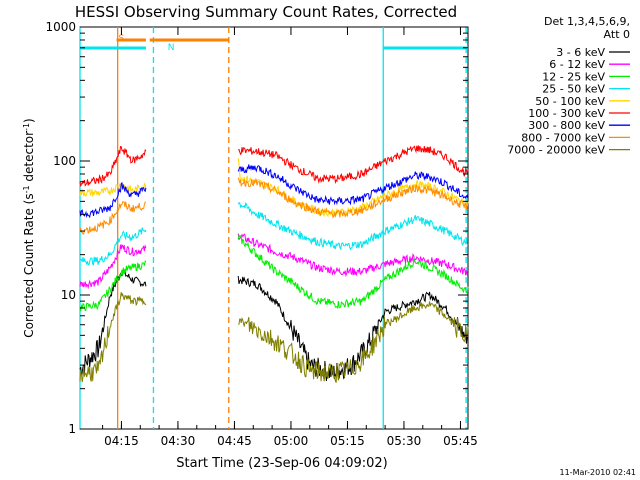 This screenshot has height=480, width=640. What do you see at coordinates (29, 265) in the screenshot?
I see `y-axis-label-main: Corrected Count Rate (s` at bounding box center [29, 265].